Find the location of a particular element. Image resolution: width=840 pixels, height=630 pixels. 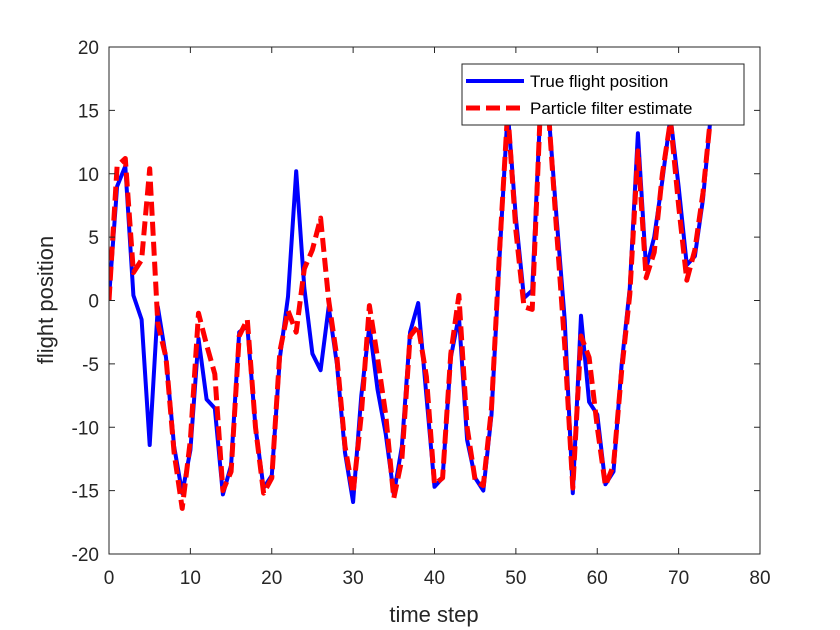

y-tick-label: -5 is located at coordinates (90, 365).